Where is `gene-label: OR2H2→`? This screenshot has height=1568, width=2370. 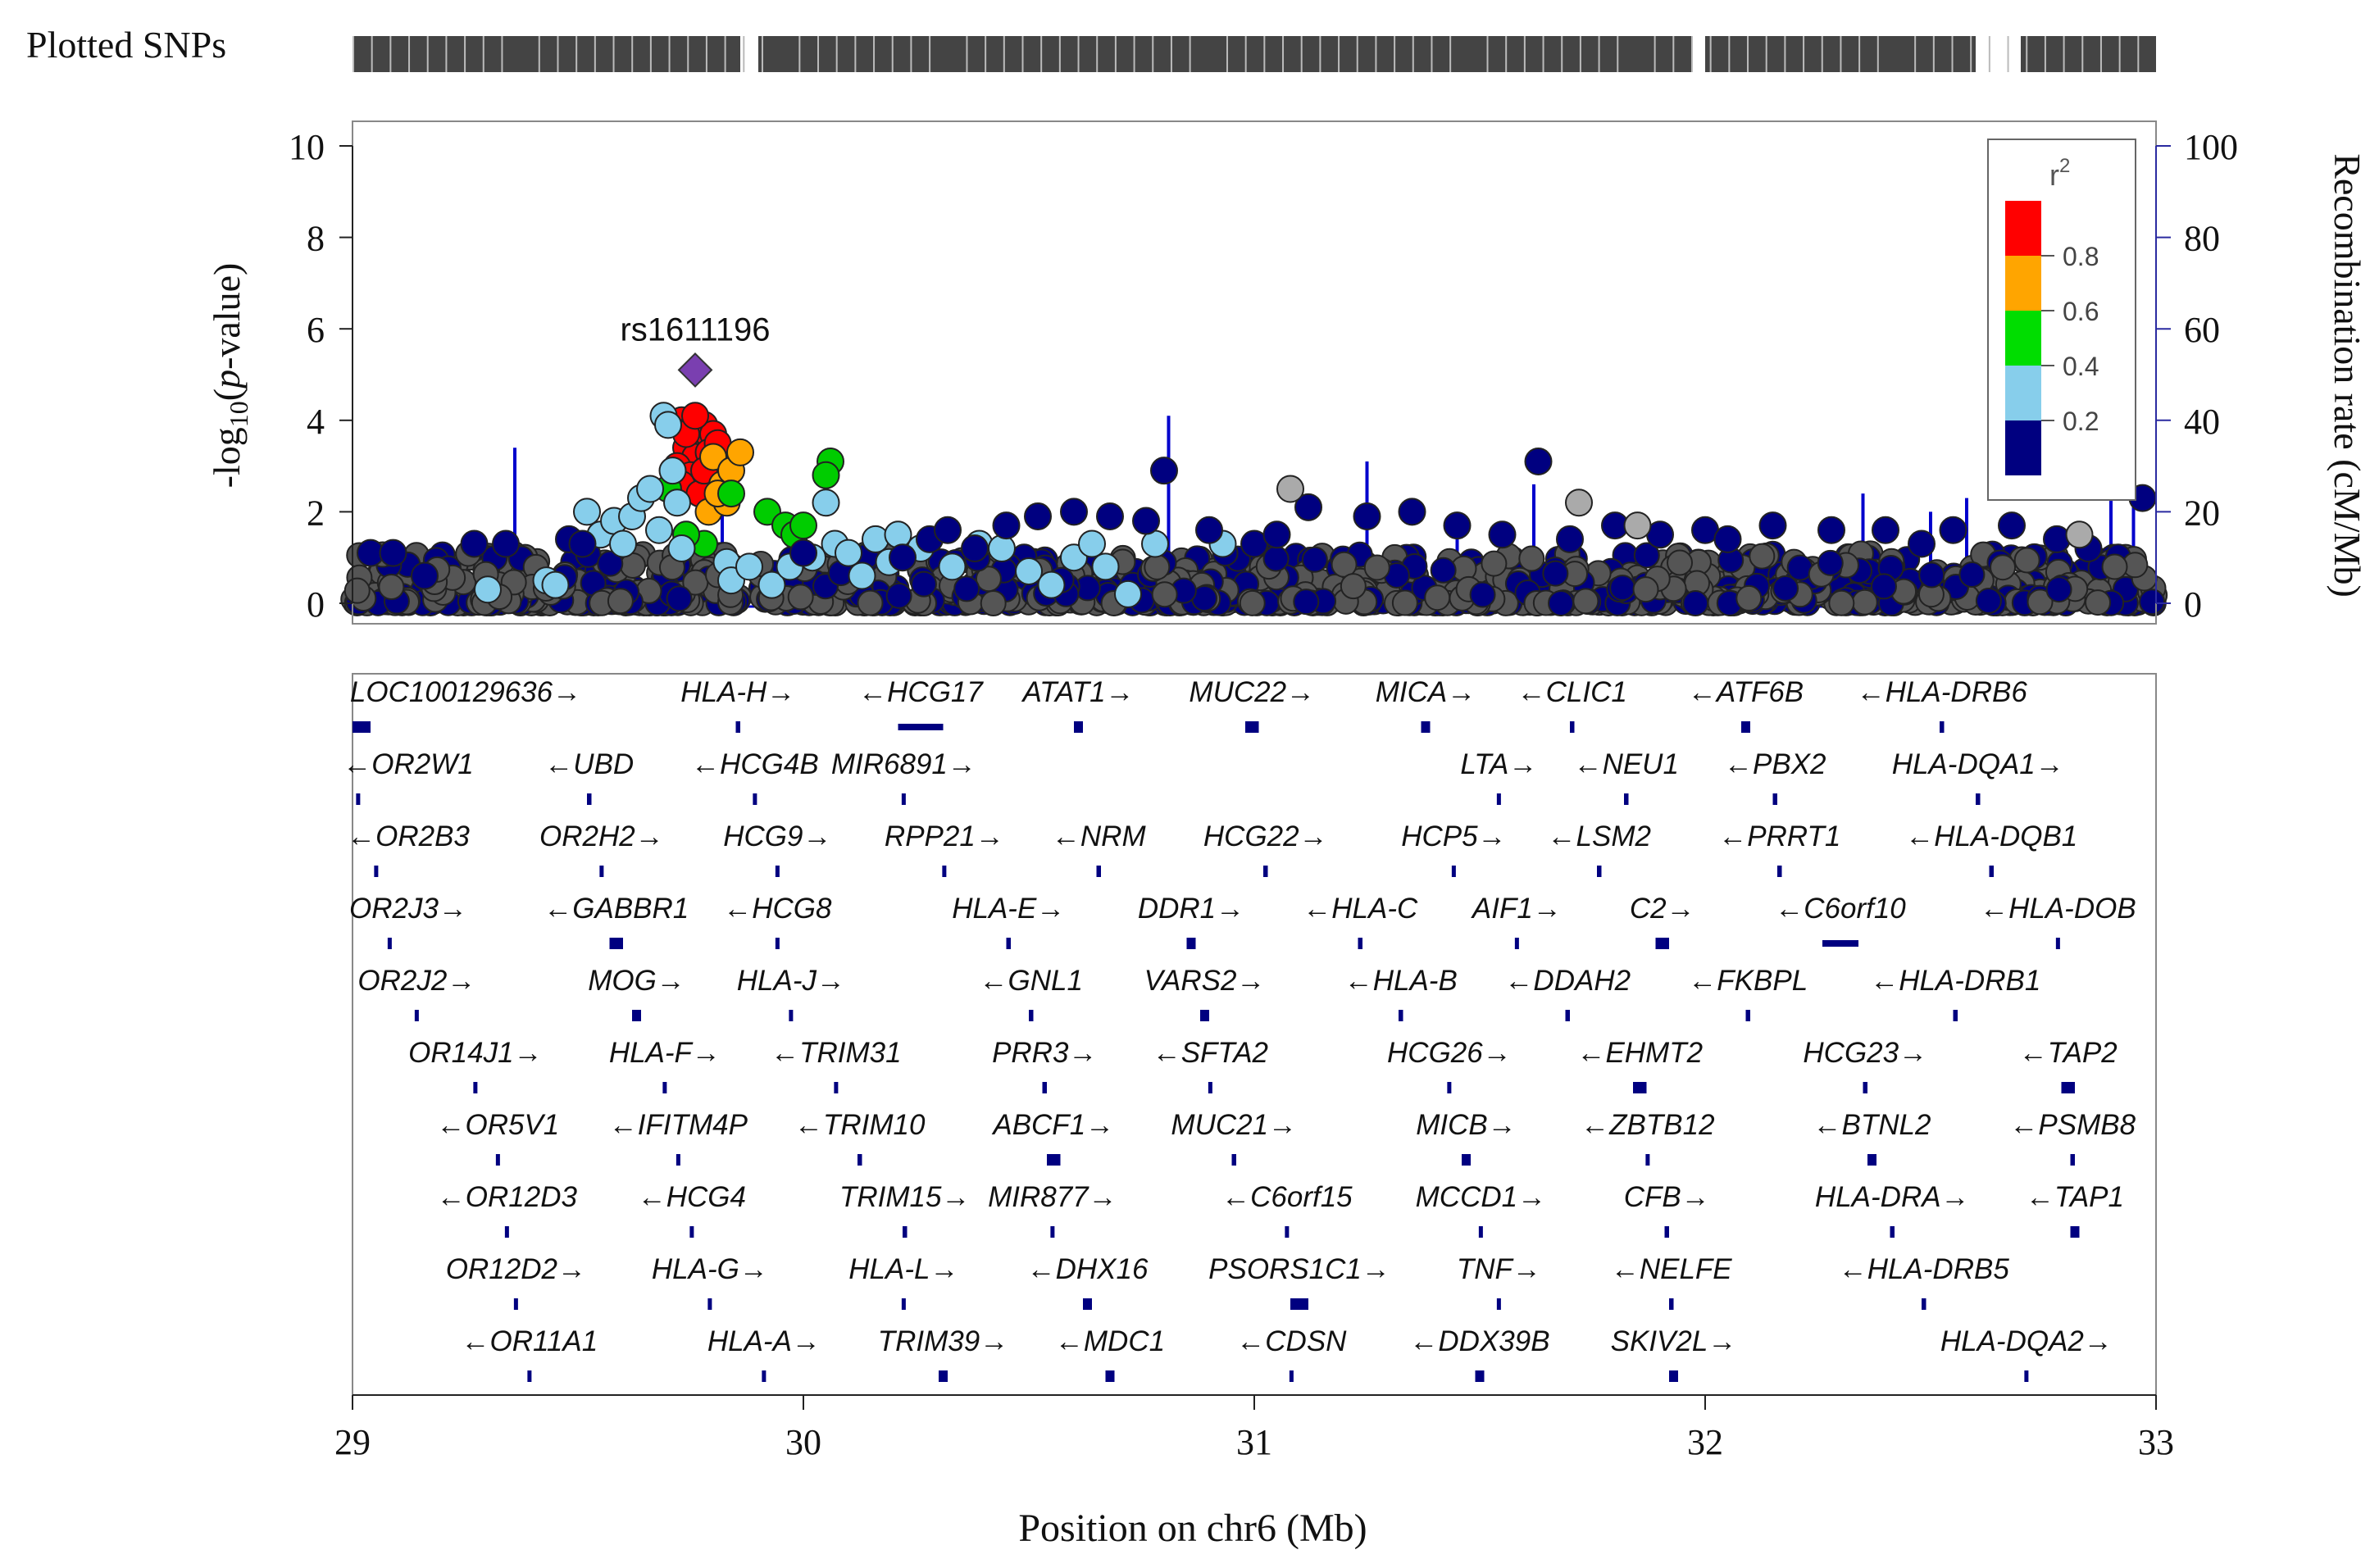
gene-label: OR2H2→ is located at coordinates (601, 836).